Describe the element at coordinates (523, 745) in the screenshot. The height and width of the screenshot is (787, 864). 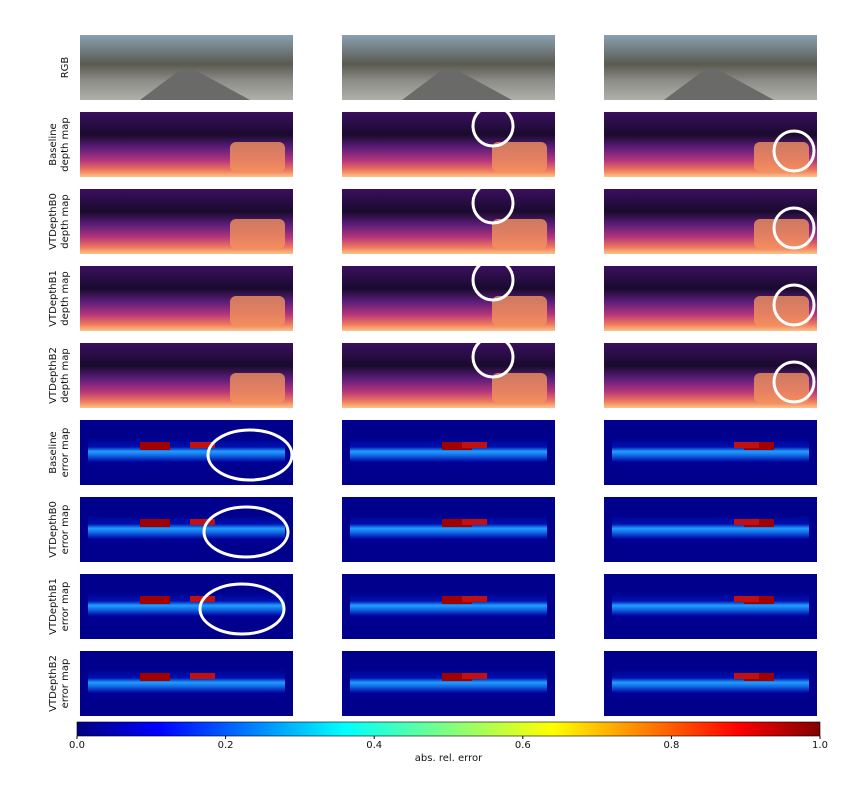
I see `colorbar-tick-label: 0.6` at that location.